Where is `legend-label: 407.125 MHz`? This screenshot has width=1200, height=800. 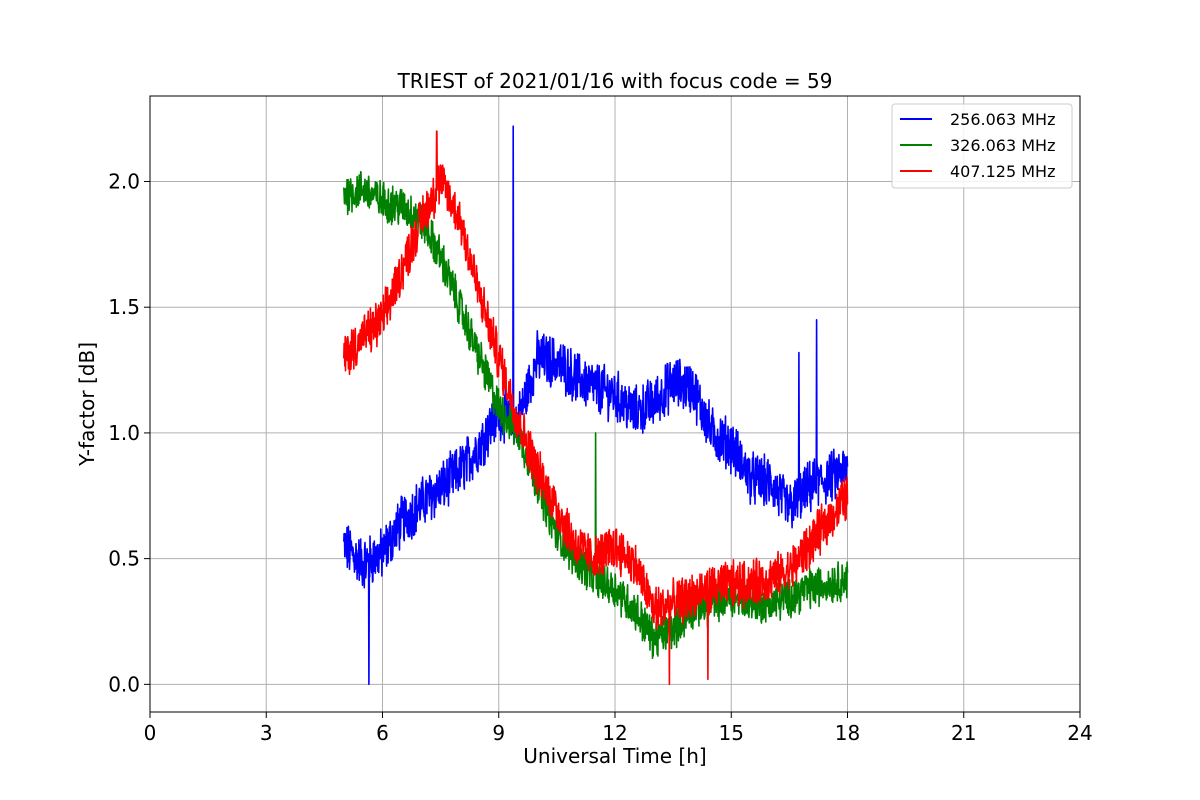 legend-label: 407.125 MHz is located at coordinates (1002, 171).